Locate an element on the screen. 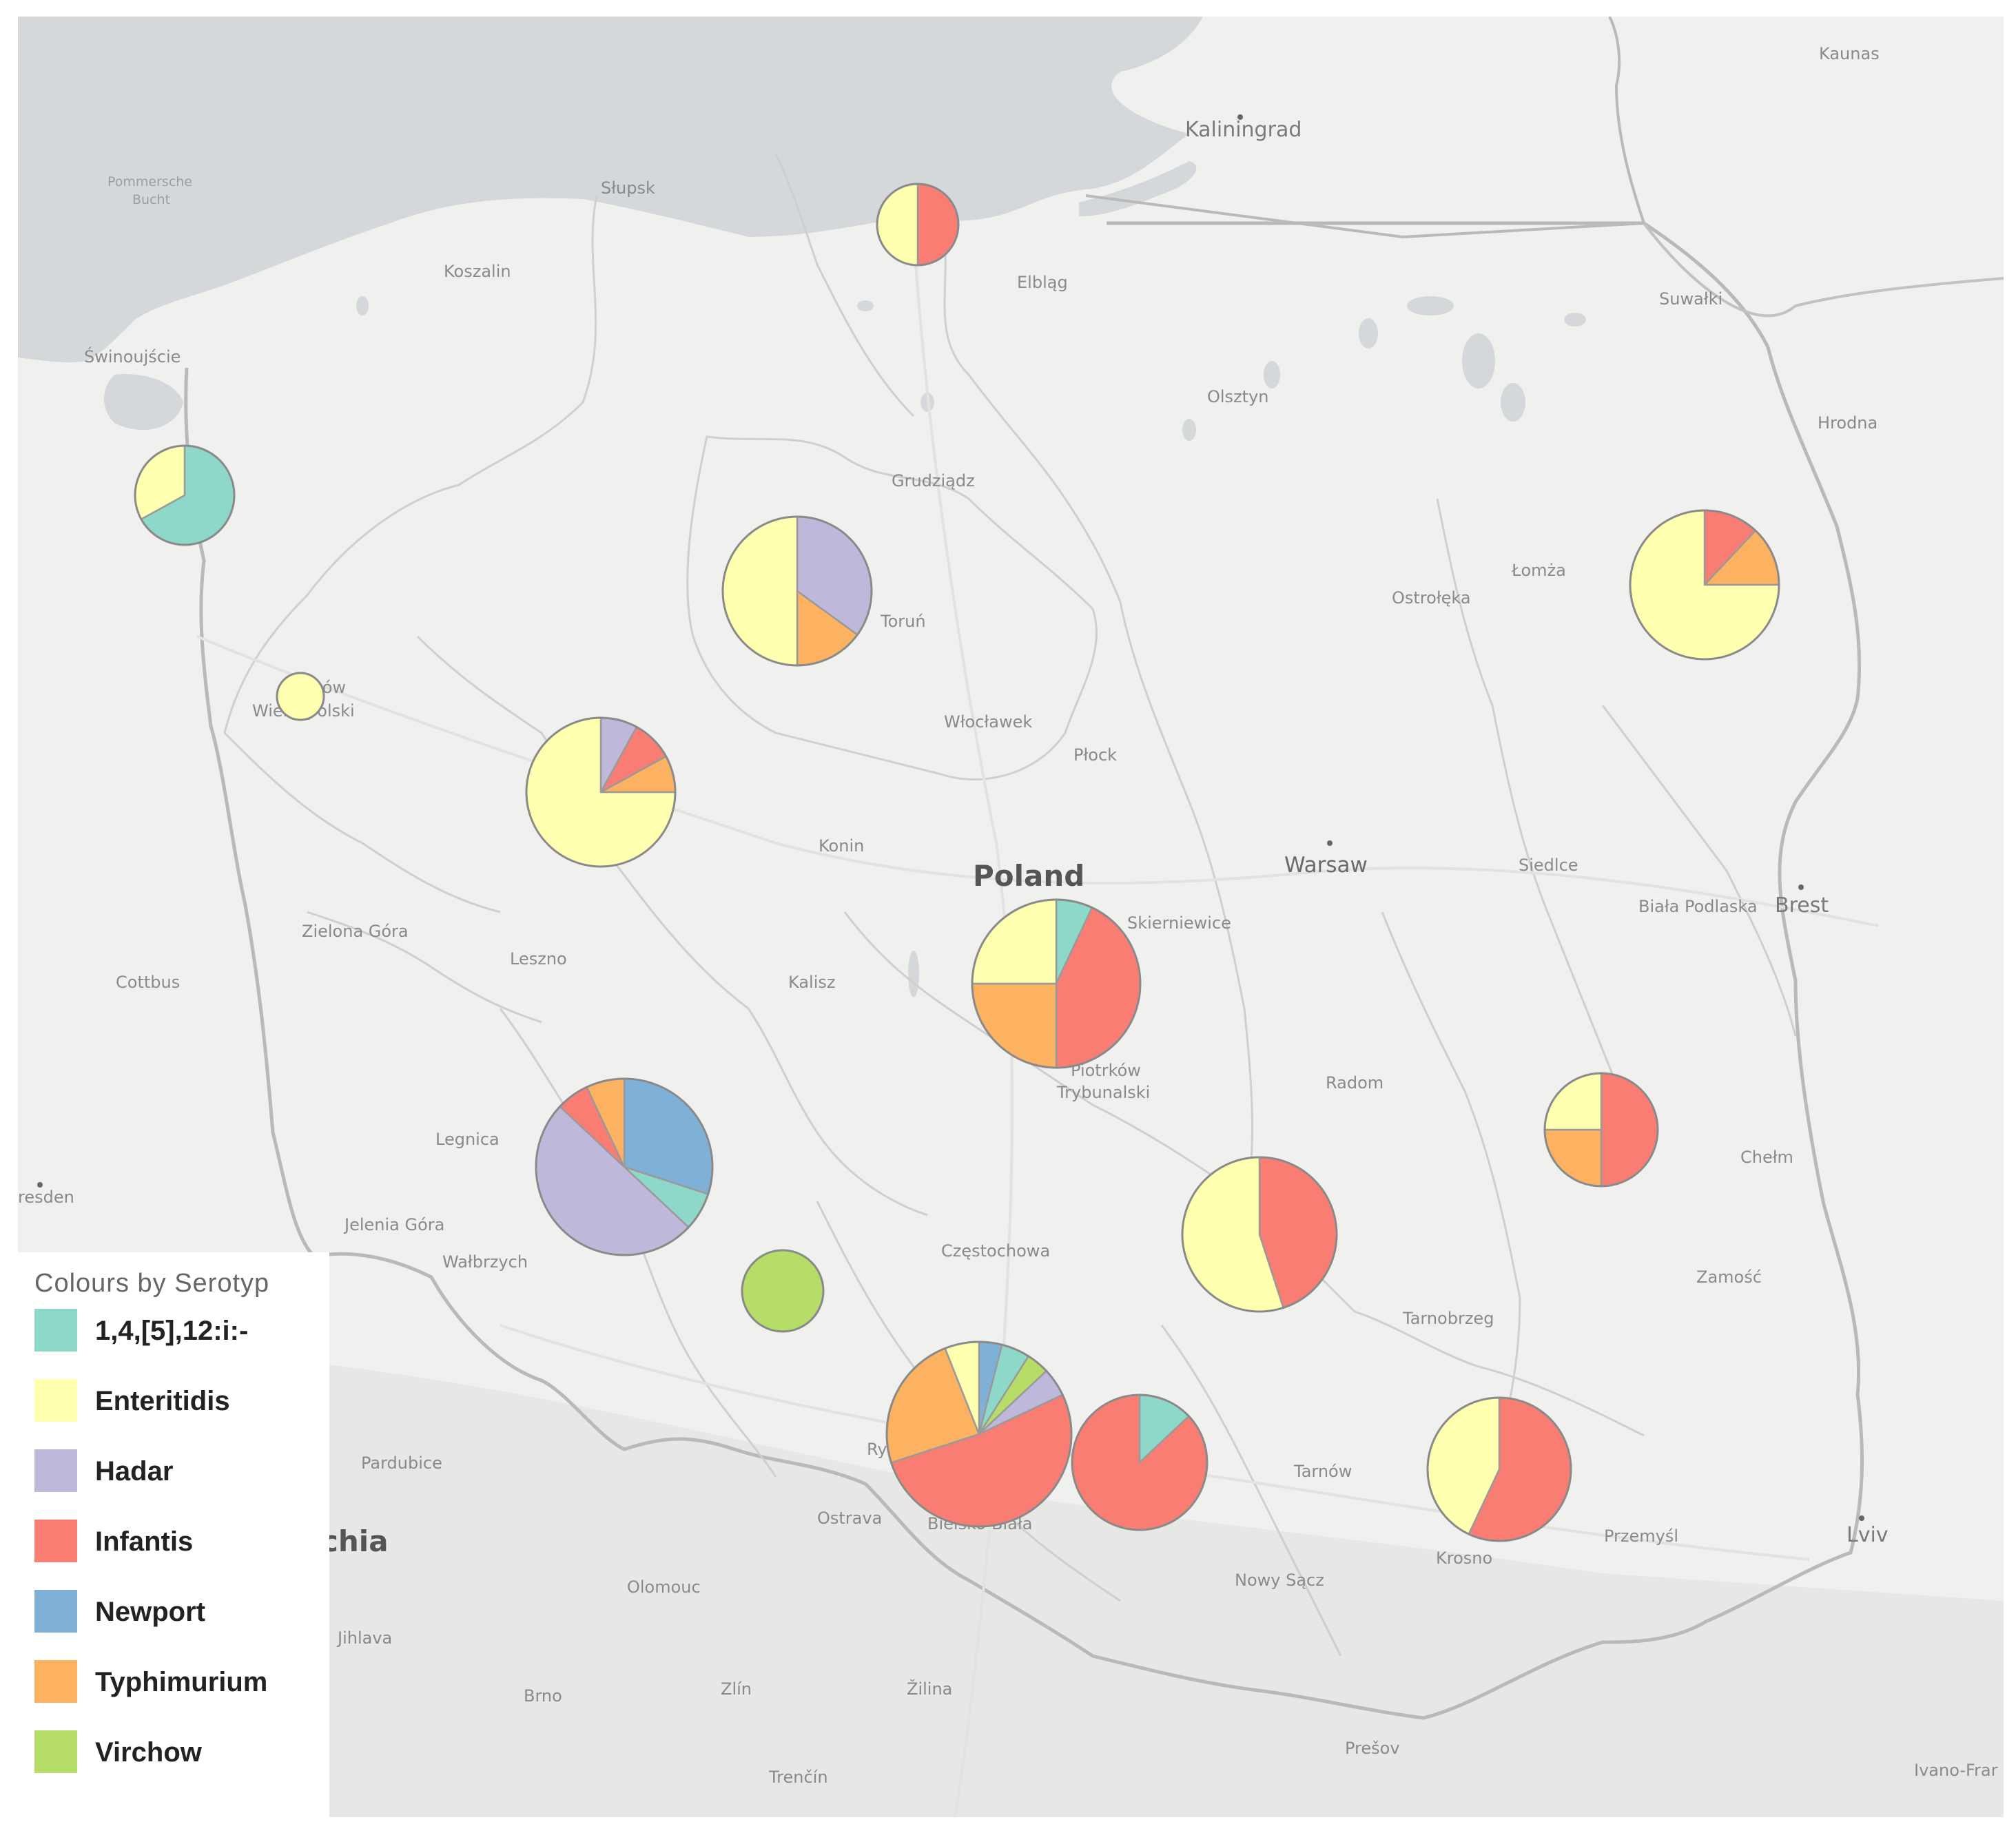 Image resolution: width=2016 pixels, height=1833 pixels. city-dot-lviv is located at coordinates (1861, 1518).